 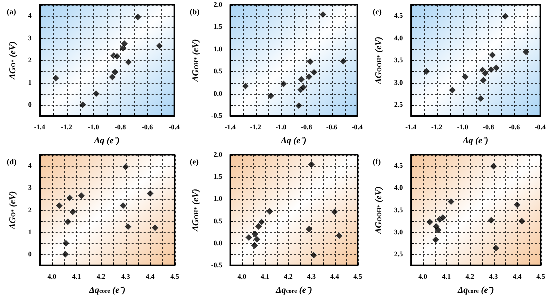 What do you see at coordinates (195, 12) in the screenshot?
I see `chart-title: (b)` at bounding box center [195, 12].